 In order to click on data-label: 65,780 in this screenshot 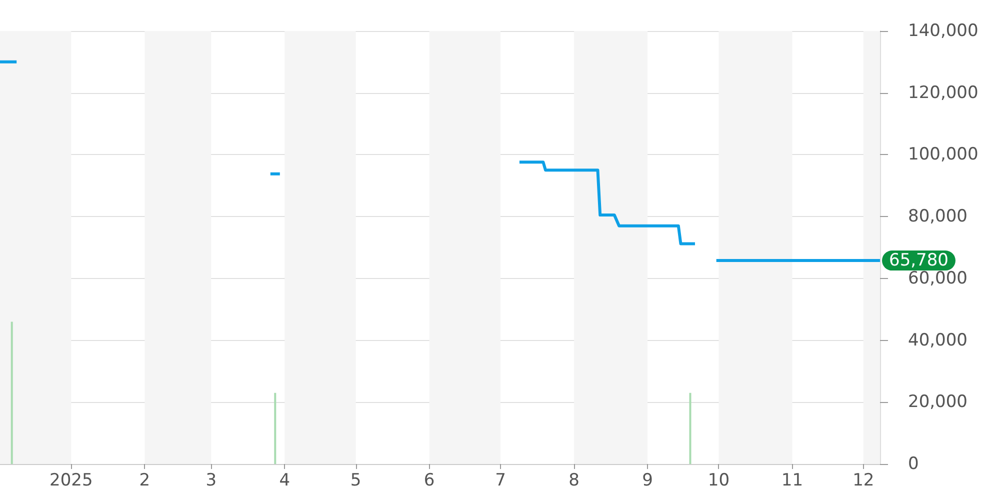, I will do `click(918, 260)`.